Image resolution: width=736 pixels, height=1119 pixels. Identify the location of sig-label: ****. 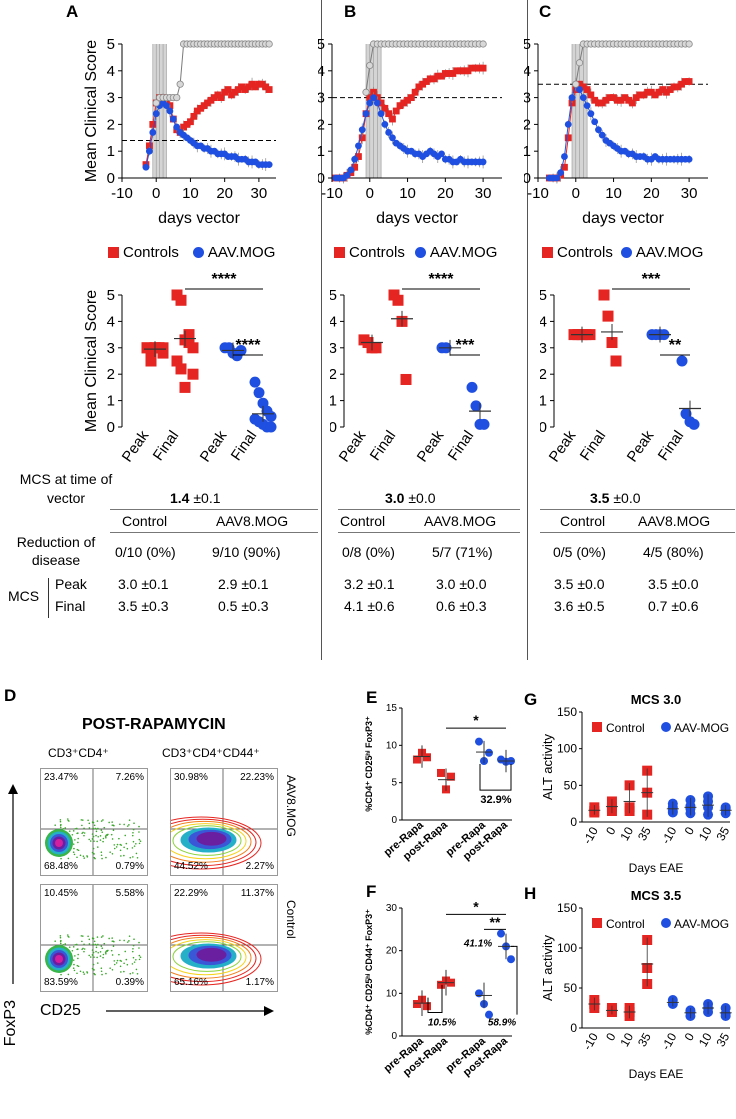
(225, 279).